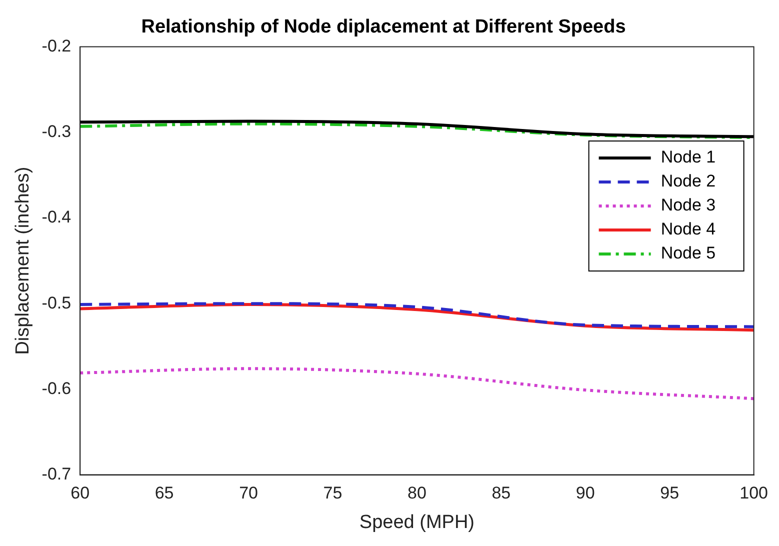  I want to click on y-tick-label: -0.2, so click(57, 46).